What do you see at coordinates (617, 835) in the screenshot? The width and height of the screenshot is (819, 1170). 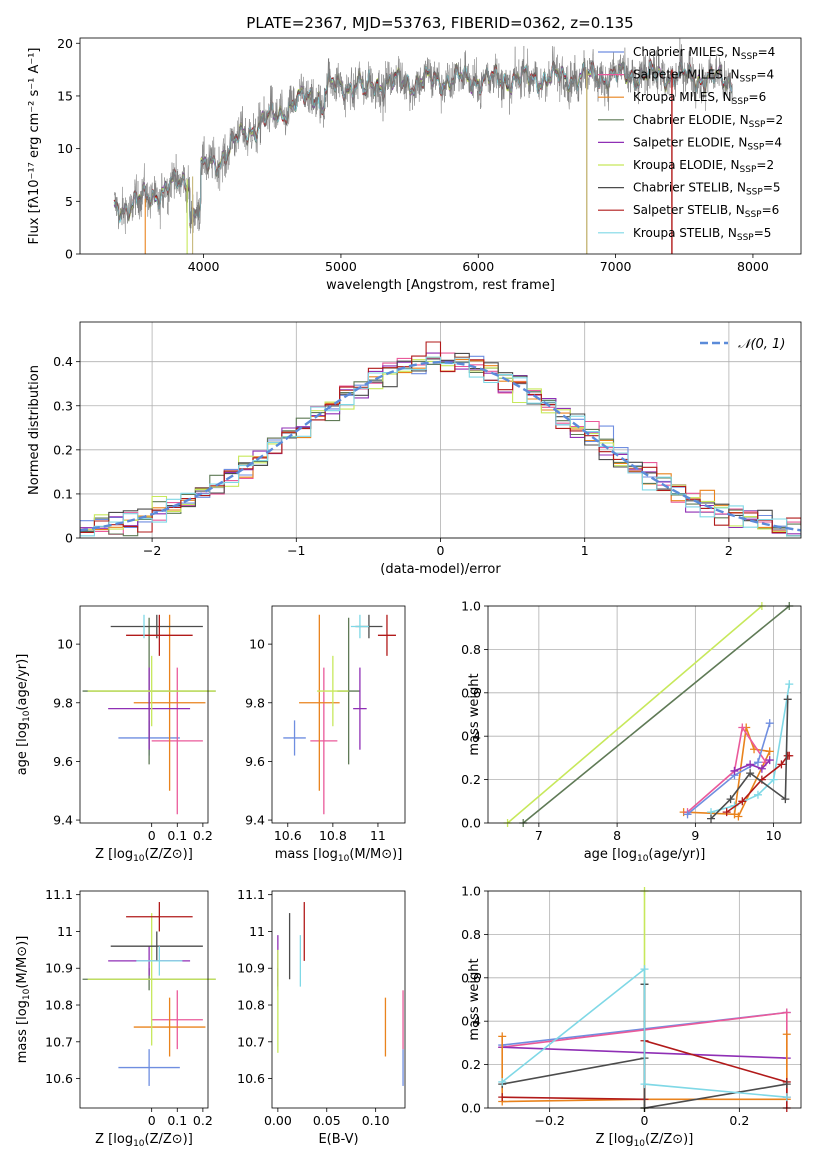 I see `x-tick-label: 8` at bounding box center [617, 835].